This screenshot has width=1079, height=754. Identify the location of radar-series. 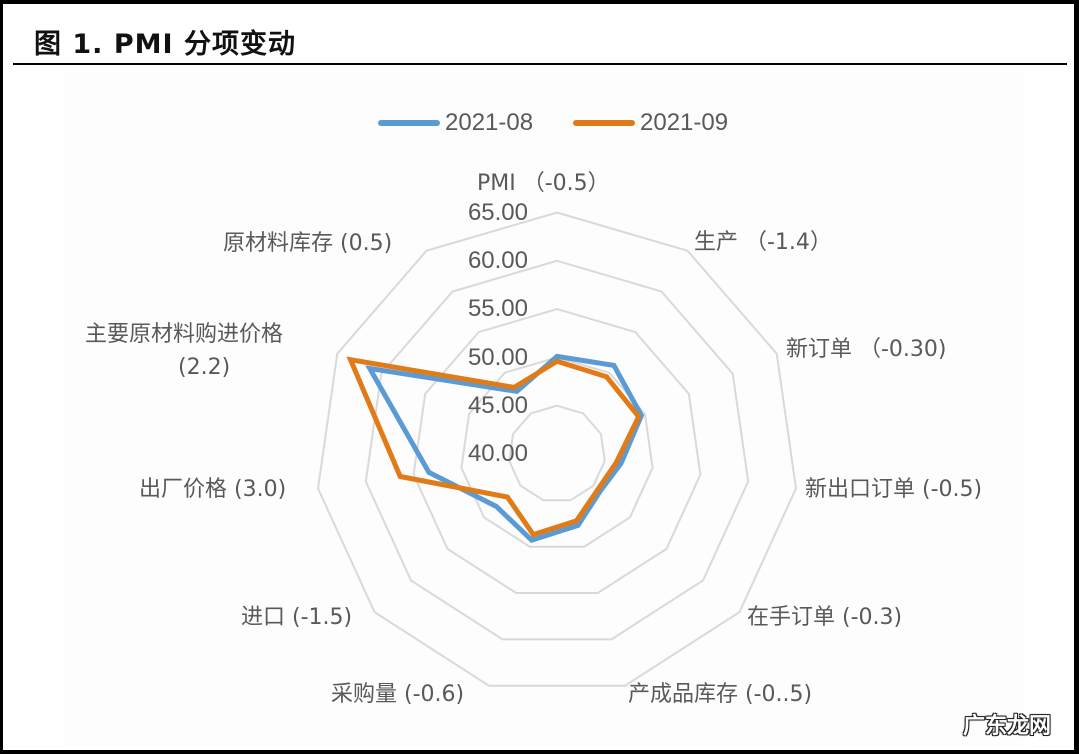
(495, 448).